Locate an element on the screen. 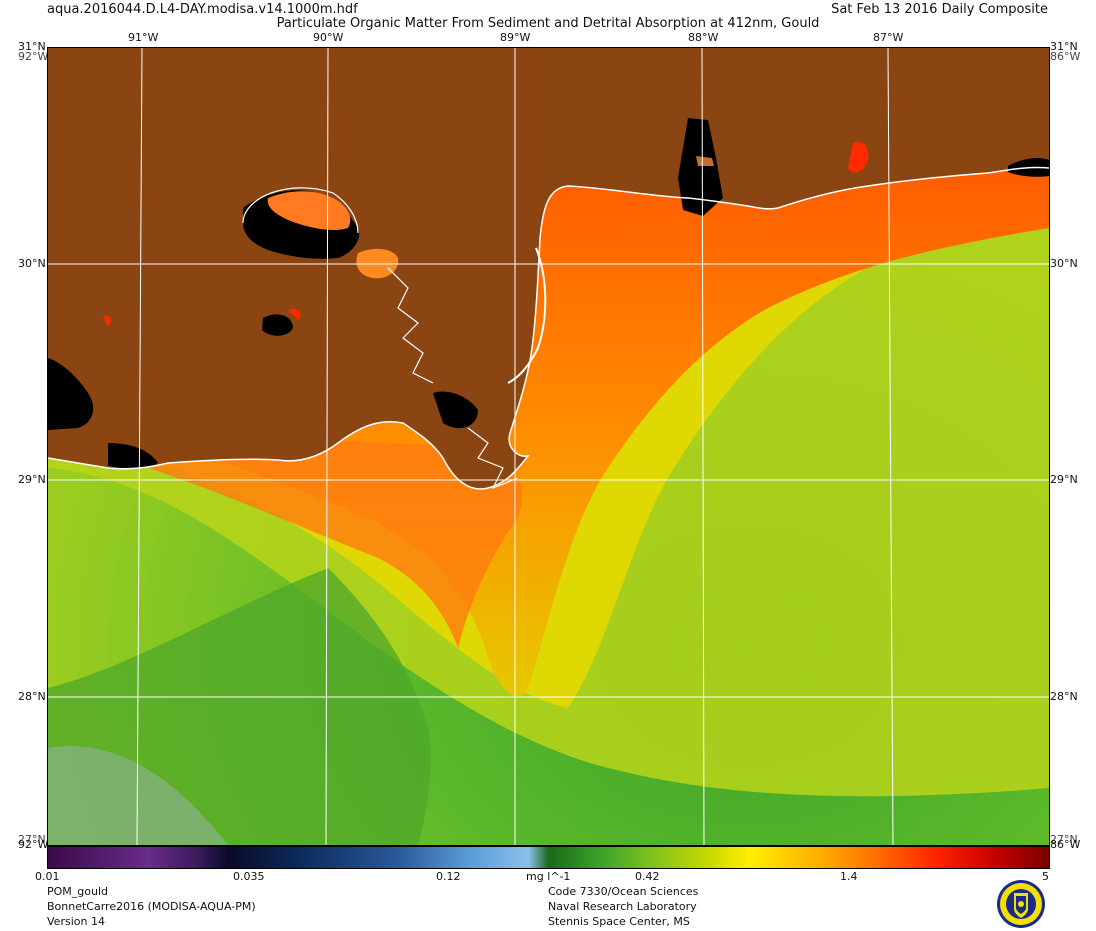  lon-label-89w: 89°W is located at coordinates (515, 37).